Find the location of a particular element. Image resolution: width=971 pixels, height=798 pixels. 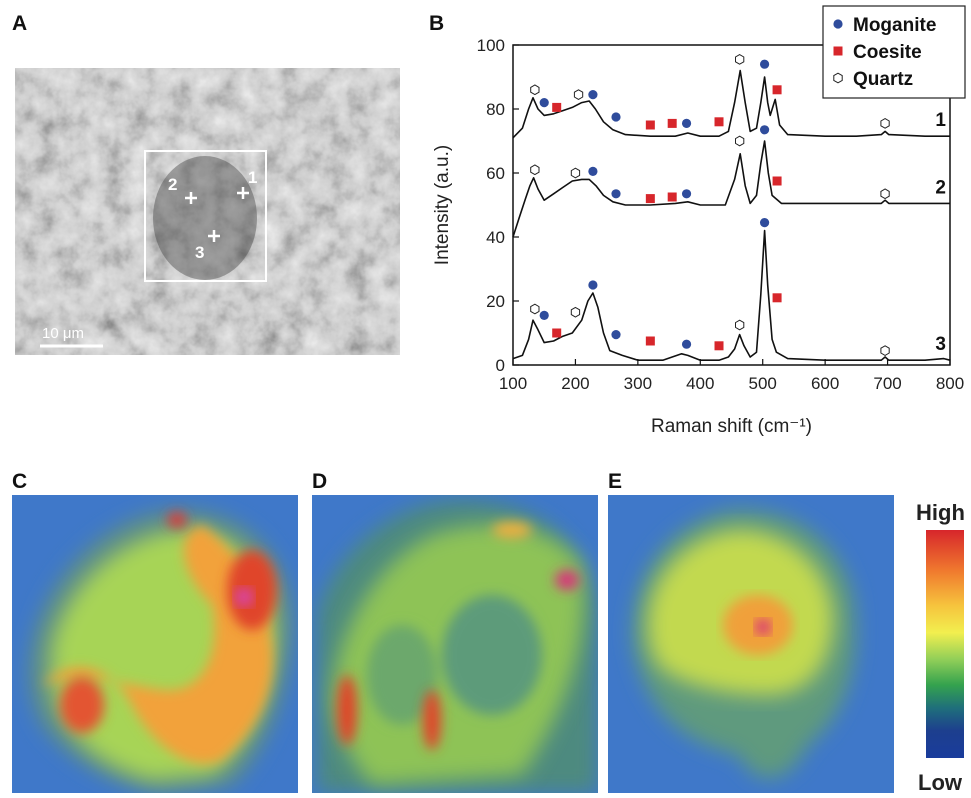

y-tick-label: 80 is located at coordinates (495, 109).